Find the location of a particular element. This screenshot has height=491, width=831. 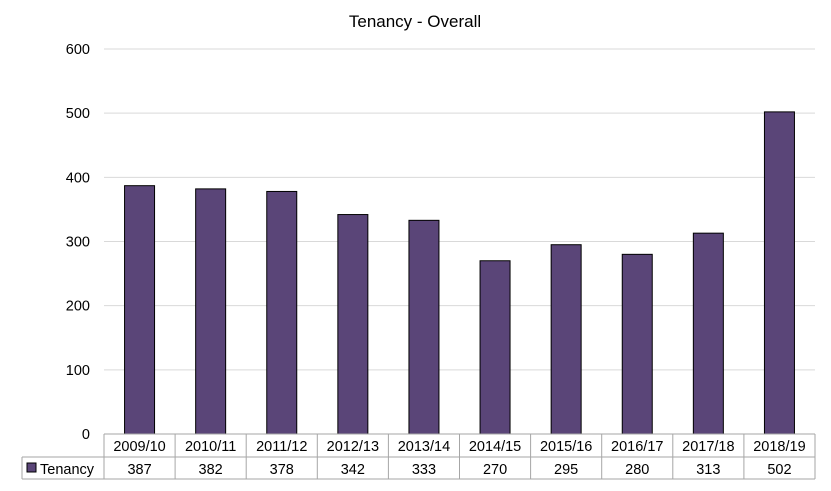

table-value: 280 is located at coordinates (637, 470).